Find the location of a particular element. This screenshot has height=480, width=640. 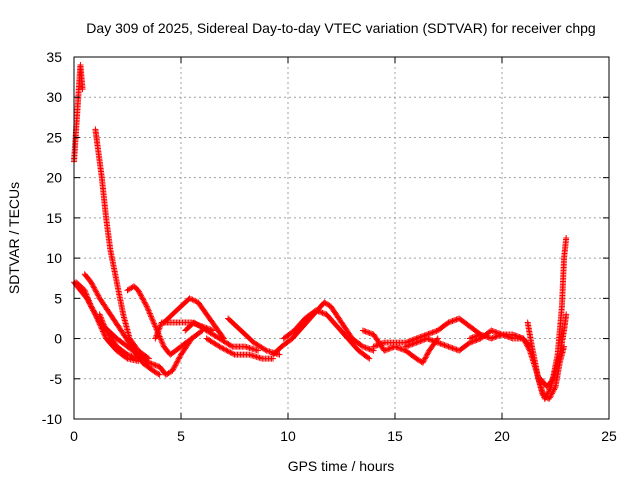

x-tick-label: 0 is located at coordinates (74, 436).